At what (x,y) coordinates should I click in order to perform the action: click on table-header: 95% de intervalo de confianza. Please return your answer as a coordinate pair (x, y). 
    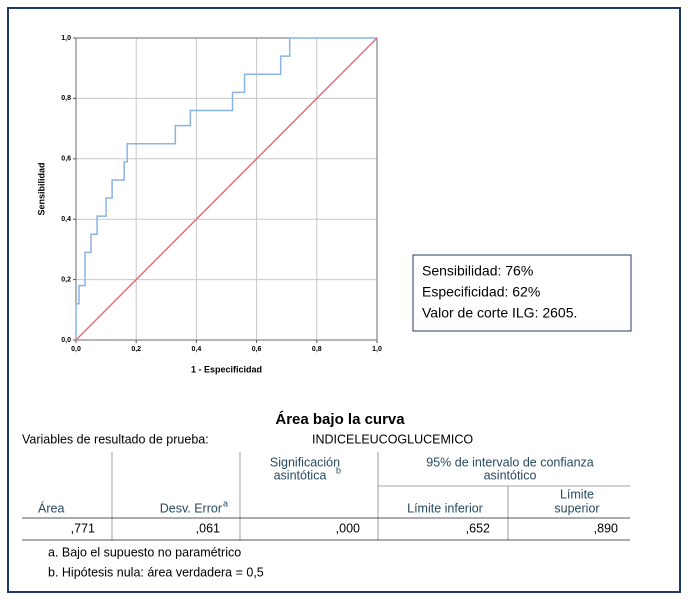
    Looking at the image, I should click on (510, 462).